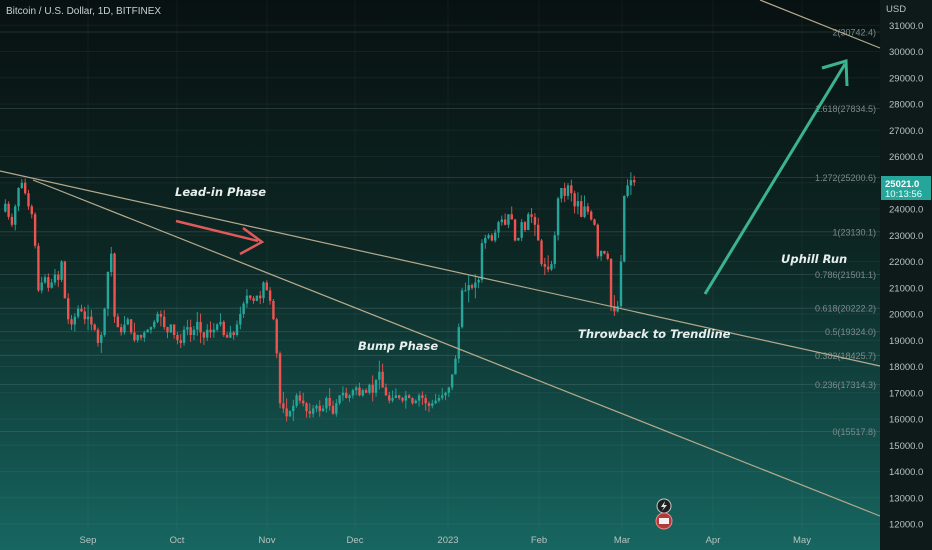  What do you see at coordinates (267, 540) in the screenshot?
I see `time-tick-label: Nov` at bounding box center [267, 540].